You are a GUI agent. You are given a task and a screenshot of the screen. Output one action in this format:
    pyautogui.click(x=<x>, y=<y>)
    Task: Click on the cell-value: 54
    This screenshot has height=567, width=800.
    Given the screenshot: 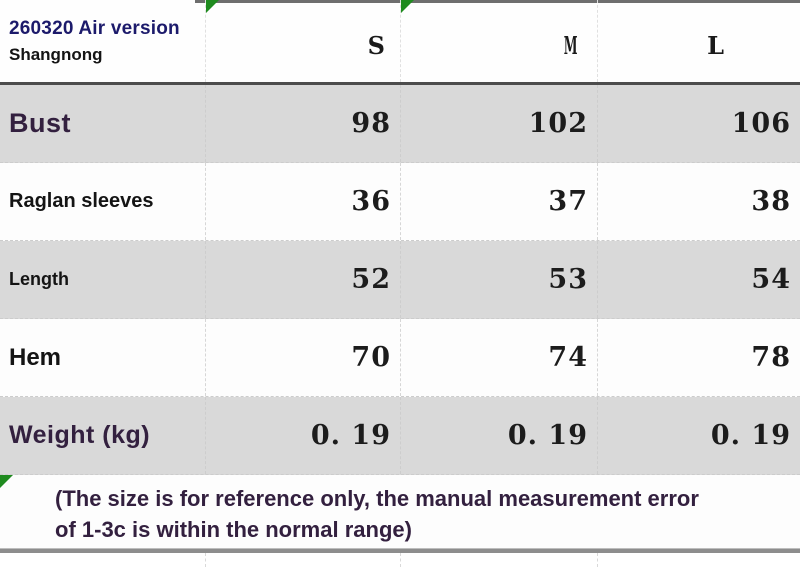 What is the action you would take?
    pyautogui.click(x=771, y=279)
    